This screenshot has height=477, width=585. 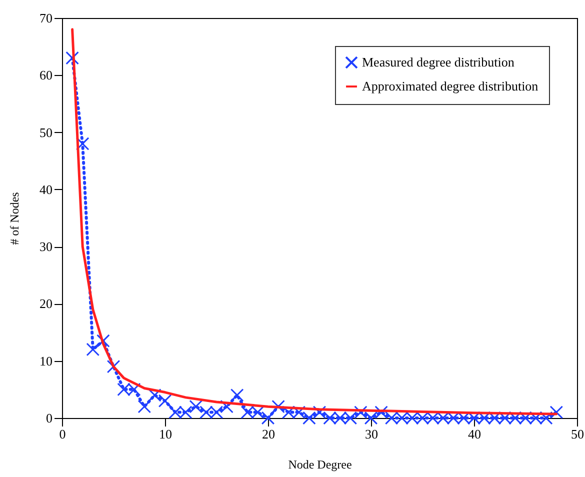 What do you see at coordinates (46, 304) in the screenshot?
I see `y-tick-label: 20` at bounding box center [46, 304].